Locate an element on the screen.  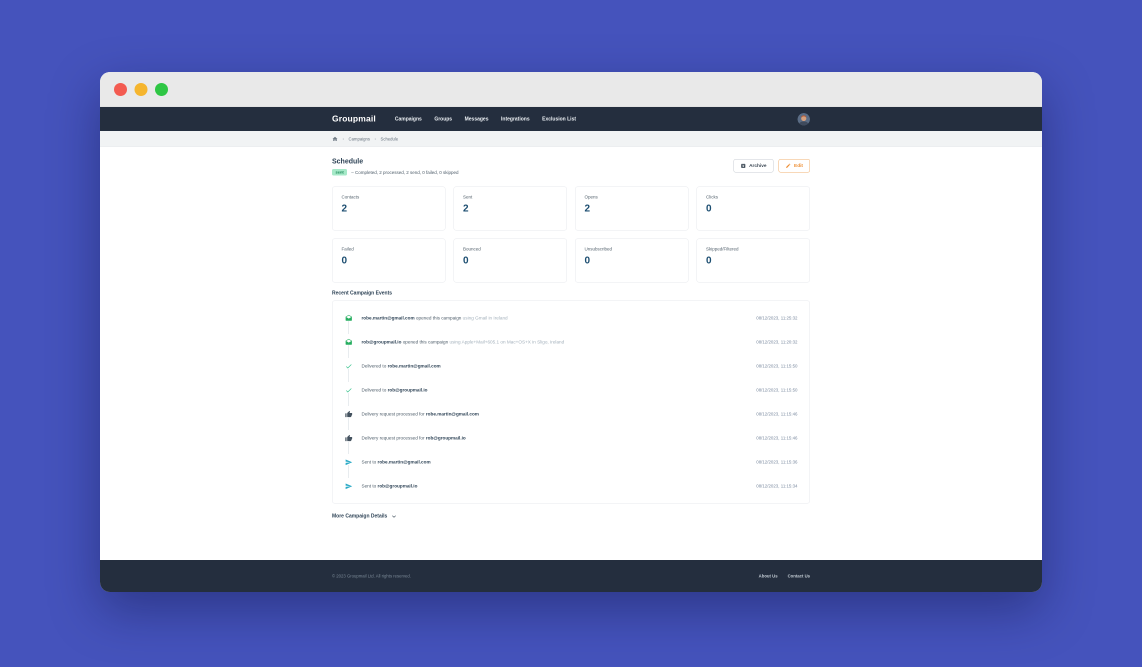
edit-button-label: Edit is located at coordinates (798, 166).